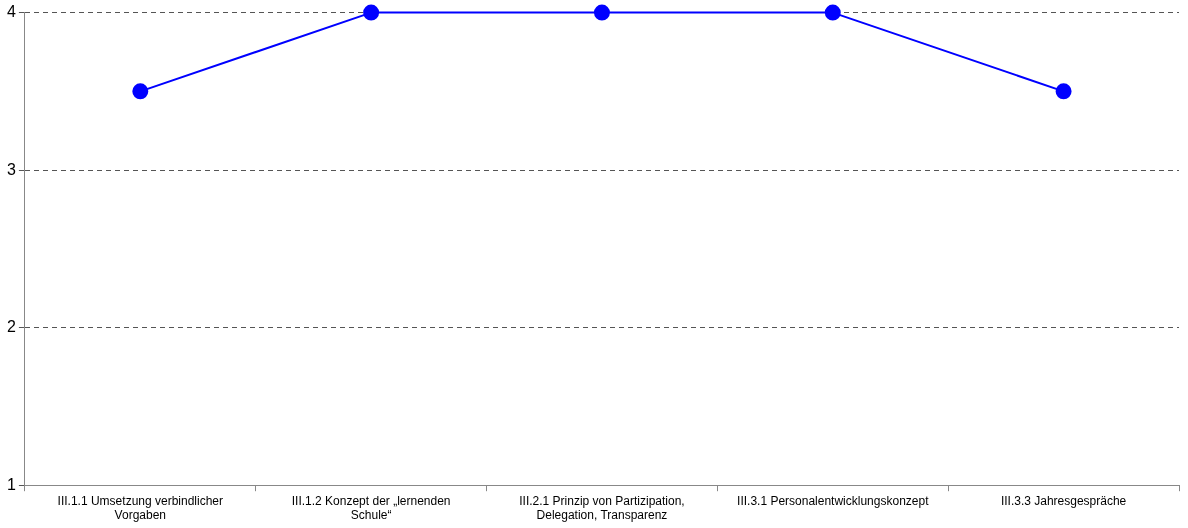 Image resolution: width=1188 pixels, height=528 pixels. What do you see at coordinates (11, 484) in the screenshot?
I see `y-tick-label: 1` at bounding box center [11, 484].